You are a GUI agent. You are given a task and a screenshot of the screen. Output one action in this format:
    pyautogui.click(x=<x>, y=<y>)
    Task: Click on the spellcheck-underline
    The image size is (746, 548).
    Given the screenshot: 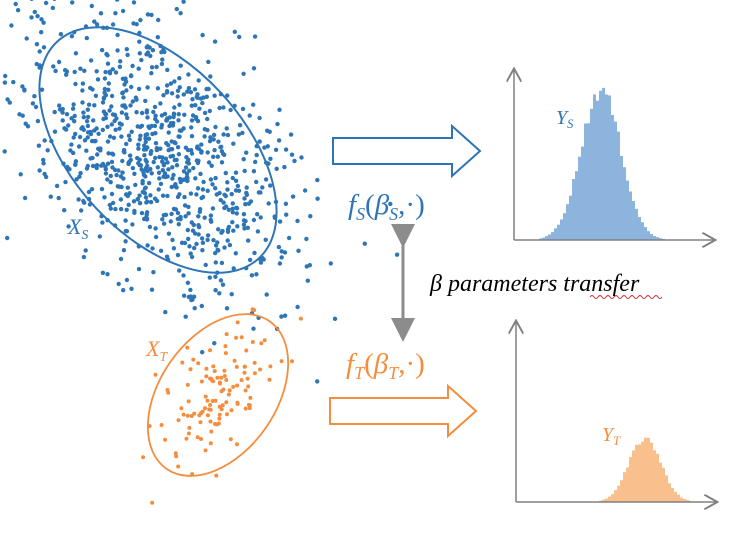 What is the action you would take?
    pyautogui.click(x=626, y=297)
    